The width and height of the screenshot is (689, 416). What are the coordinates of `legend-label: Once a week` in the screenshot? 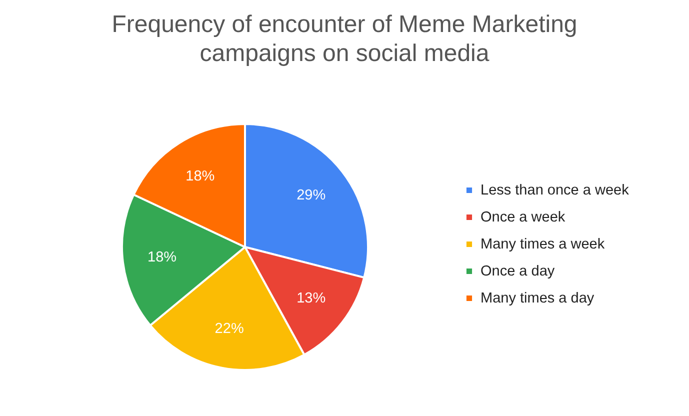 It's located at (523, 217).